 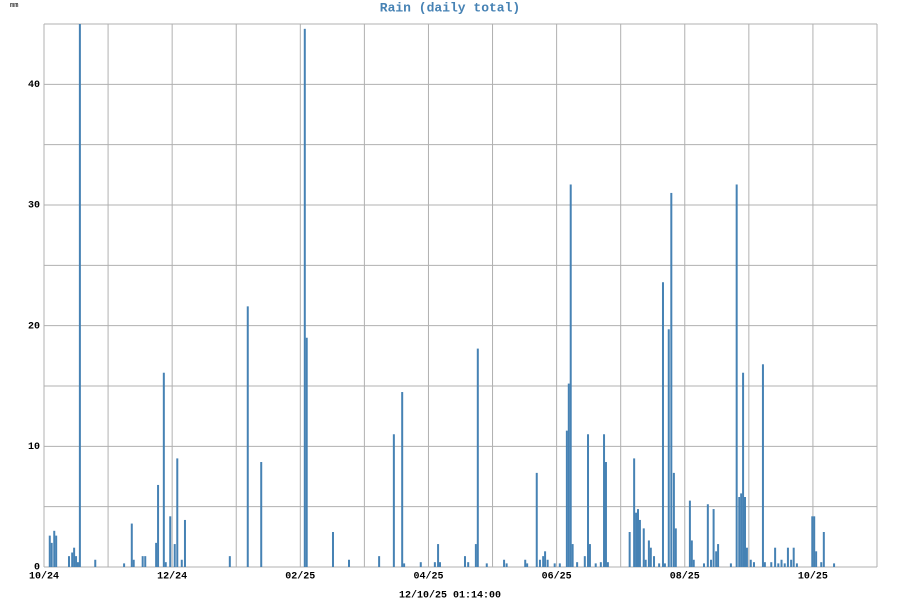 I want to click on y-tick-label: 0, so click(x=37, y=568).